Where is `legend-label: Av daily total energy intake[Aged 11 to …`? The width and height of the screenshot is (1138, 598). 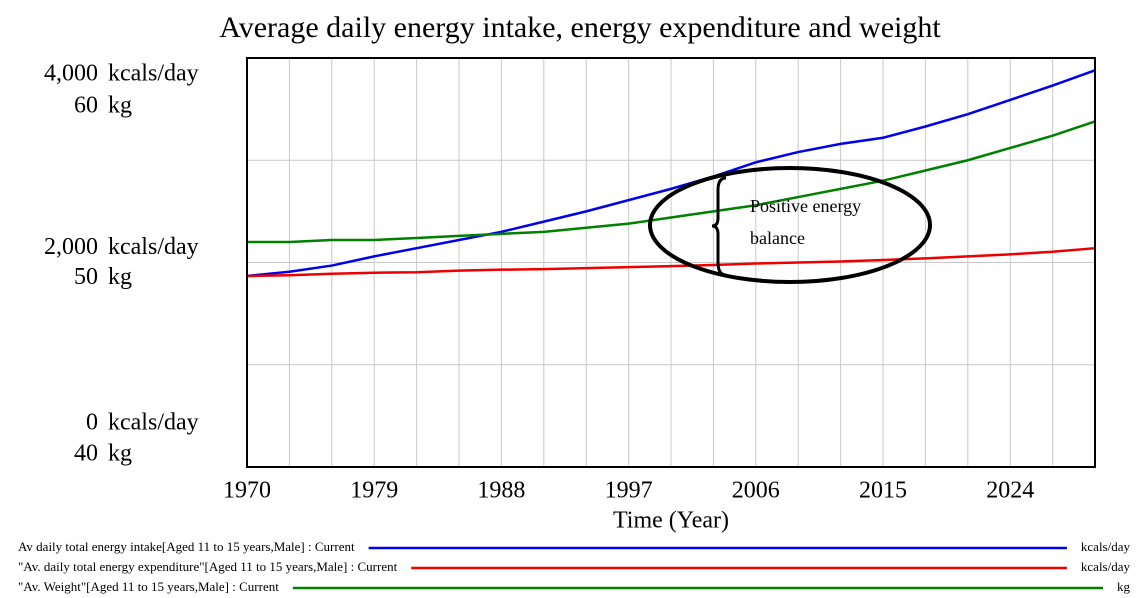
legend-label: Av daily total energy intake[Aged 11 to … is located at coordinates (186, 546).